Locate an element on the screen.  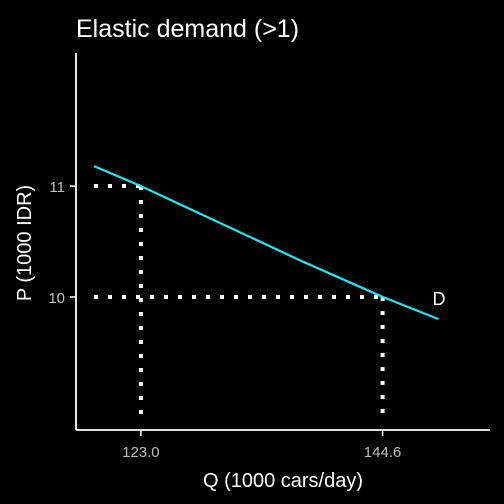
demand-curve-label: D is located at coordinates (439, 299).